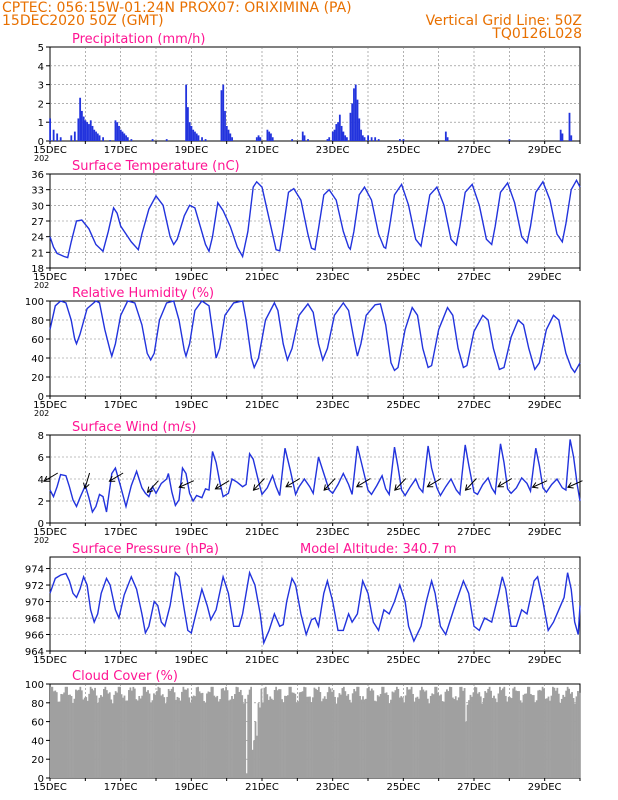 The image size is (618, 800). I want to click on plot-frame, so click(315, 348).